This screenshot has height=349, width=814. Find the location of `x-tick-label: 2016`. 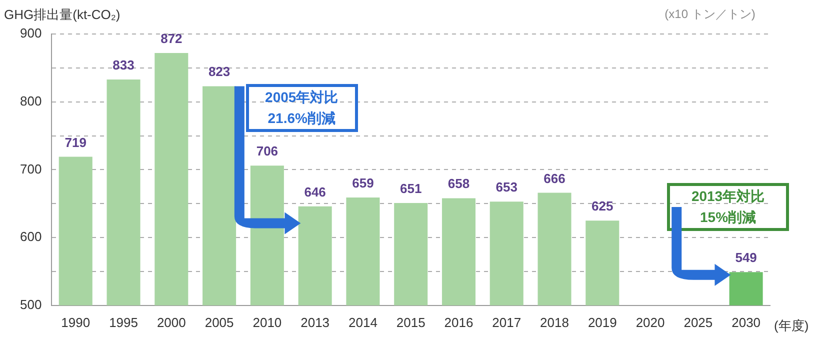

x-tick-label: 2016 is located at coordinates (459, 322).